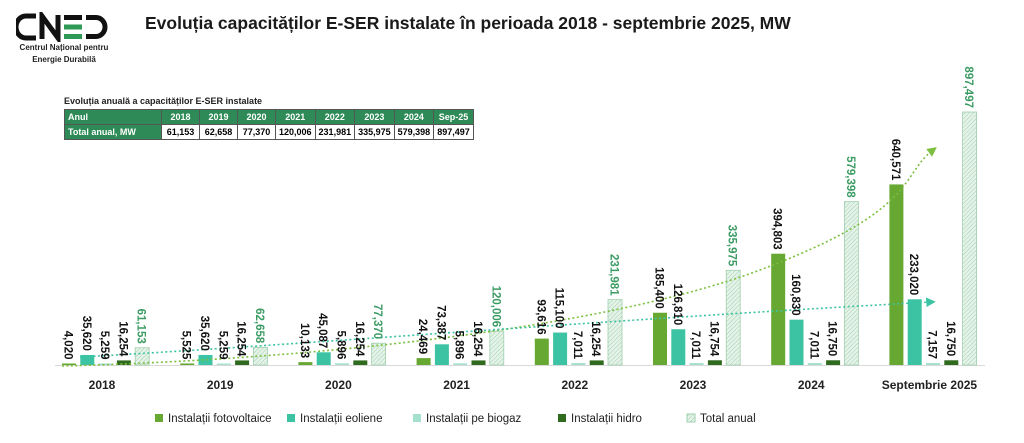  What do you see at coordinates (417, 418) in the screenshot?
I see `legend-swatch-biogas` at bounding box center [417, 418].